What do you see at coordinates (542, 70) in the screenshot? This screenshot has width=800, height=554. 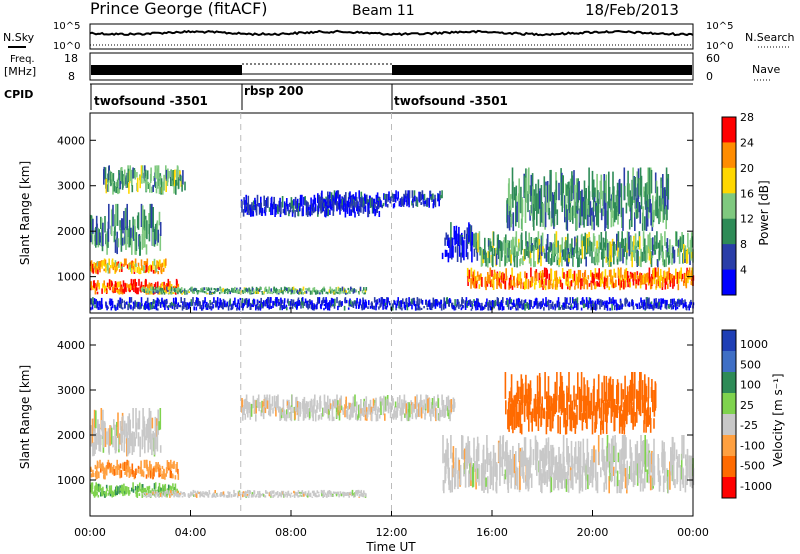 I see `freq-band-right` at bounding box center [542, 70].